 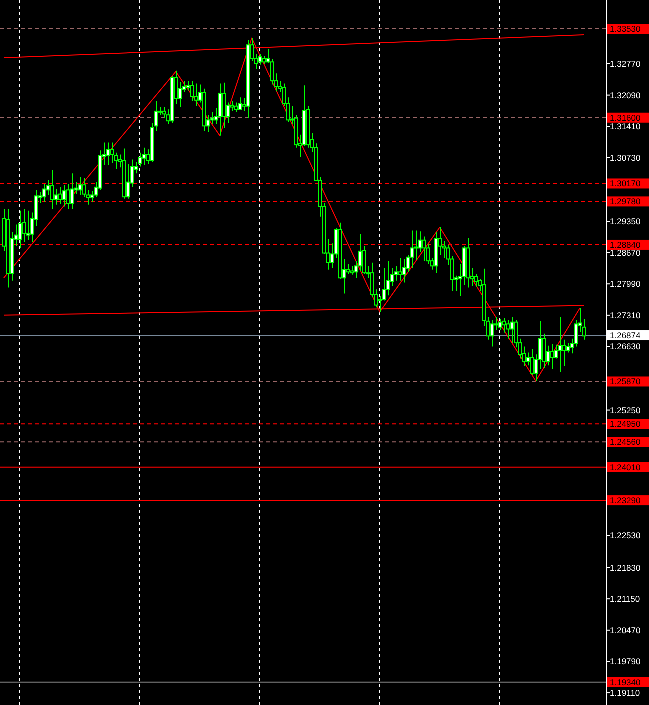 I want to click on ref-line-label: 1.31600, so click(x=625, y=117).